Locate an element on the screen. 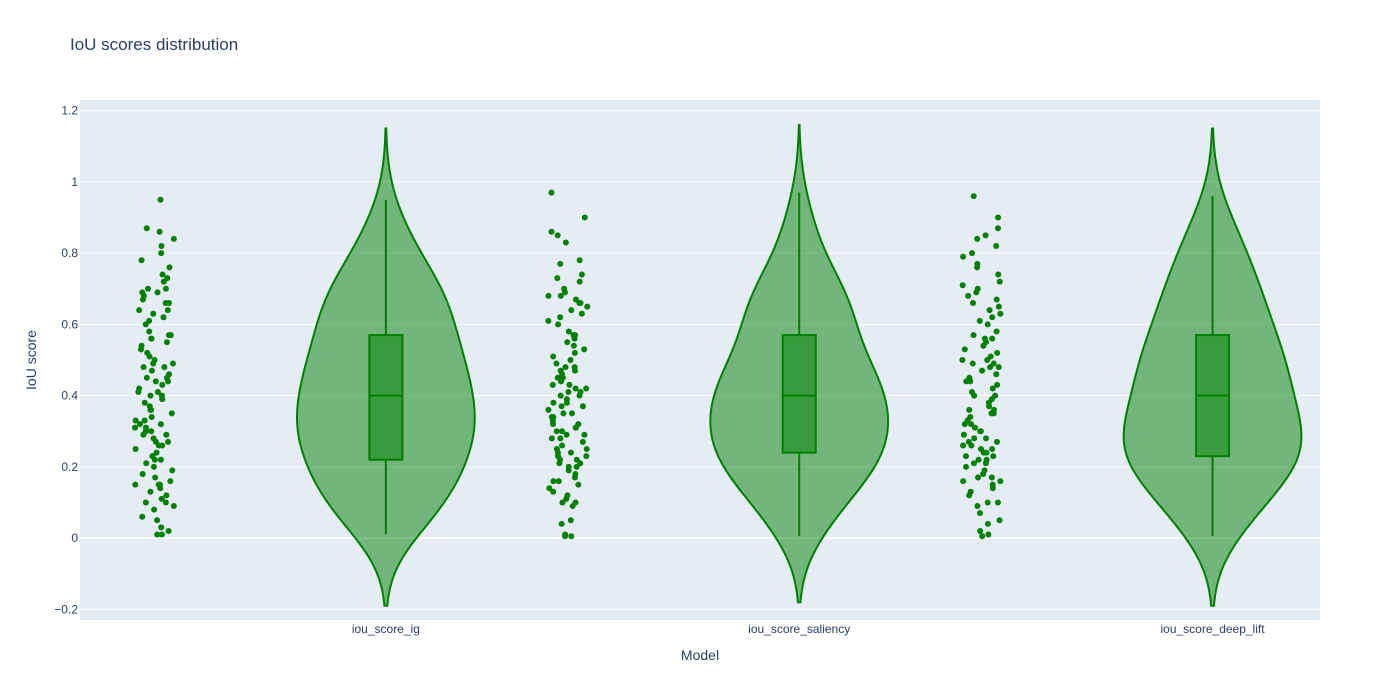 This screenshot has width=1400, height=700. y-tick-label: 0.8 is located at coordinates (69, 253).